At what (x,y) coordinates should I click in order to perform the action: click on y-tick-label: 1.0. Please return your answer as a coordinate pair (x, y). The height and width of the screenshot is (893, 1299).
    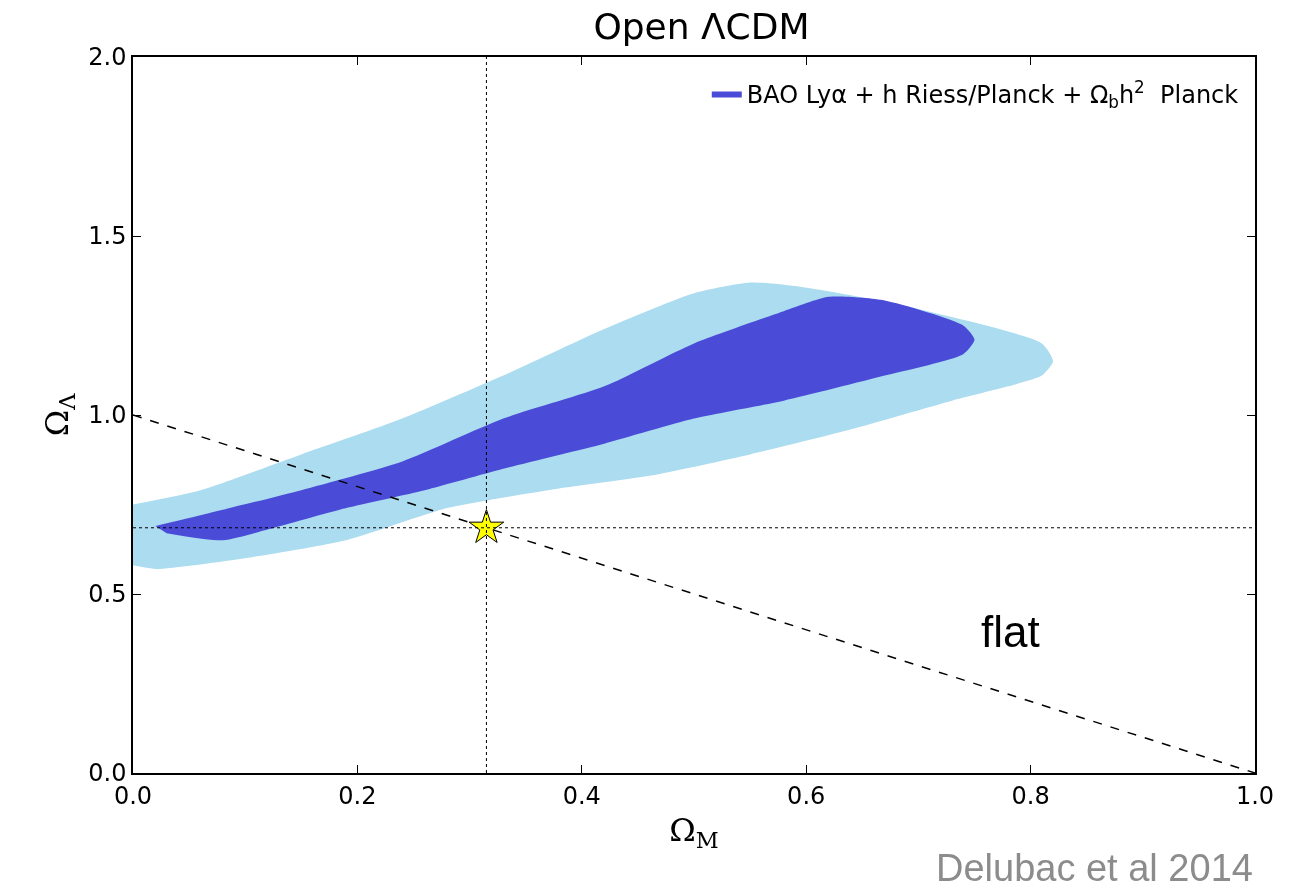
    Looking at the image, I should click on (107, 415).